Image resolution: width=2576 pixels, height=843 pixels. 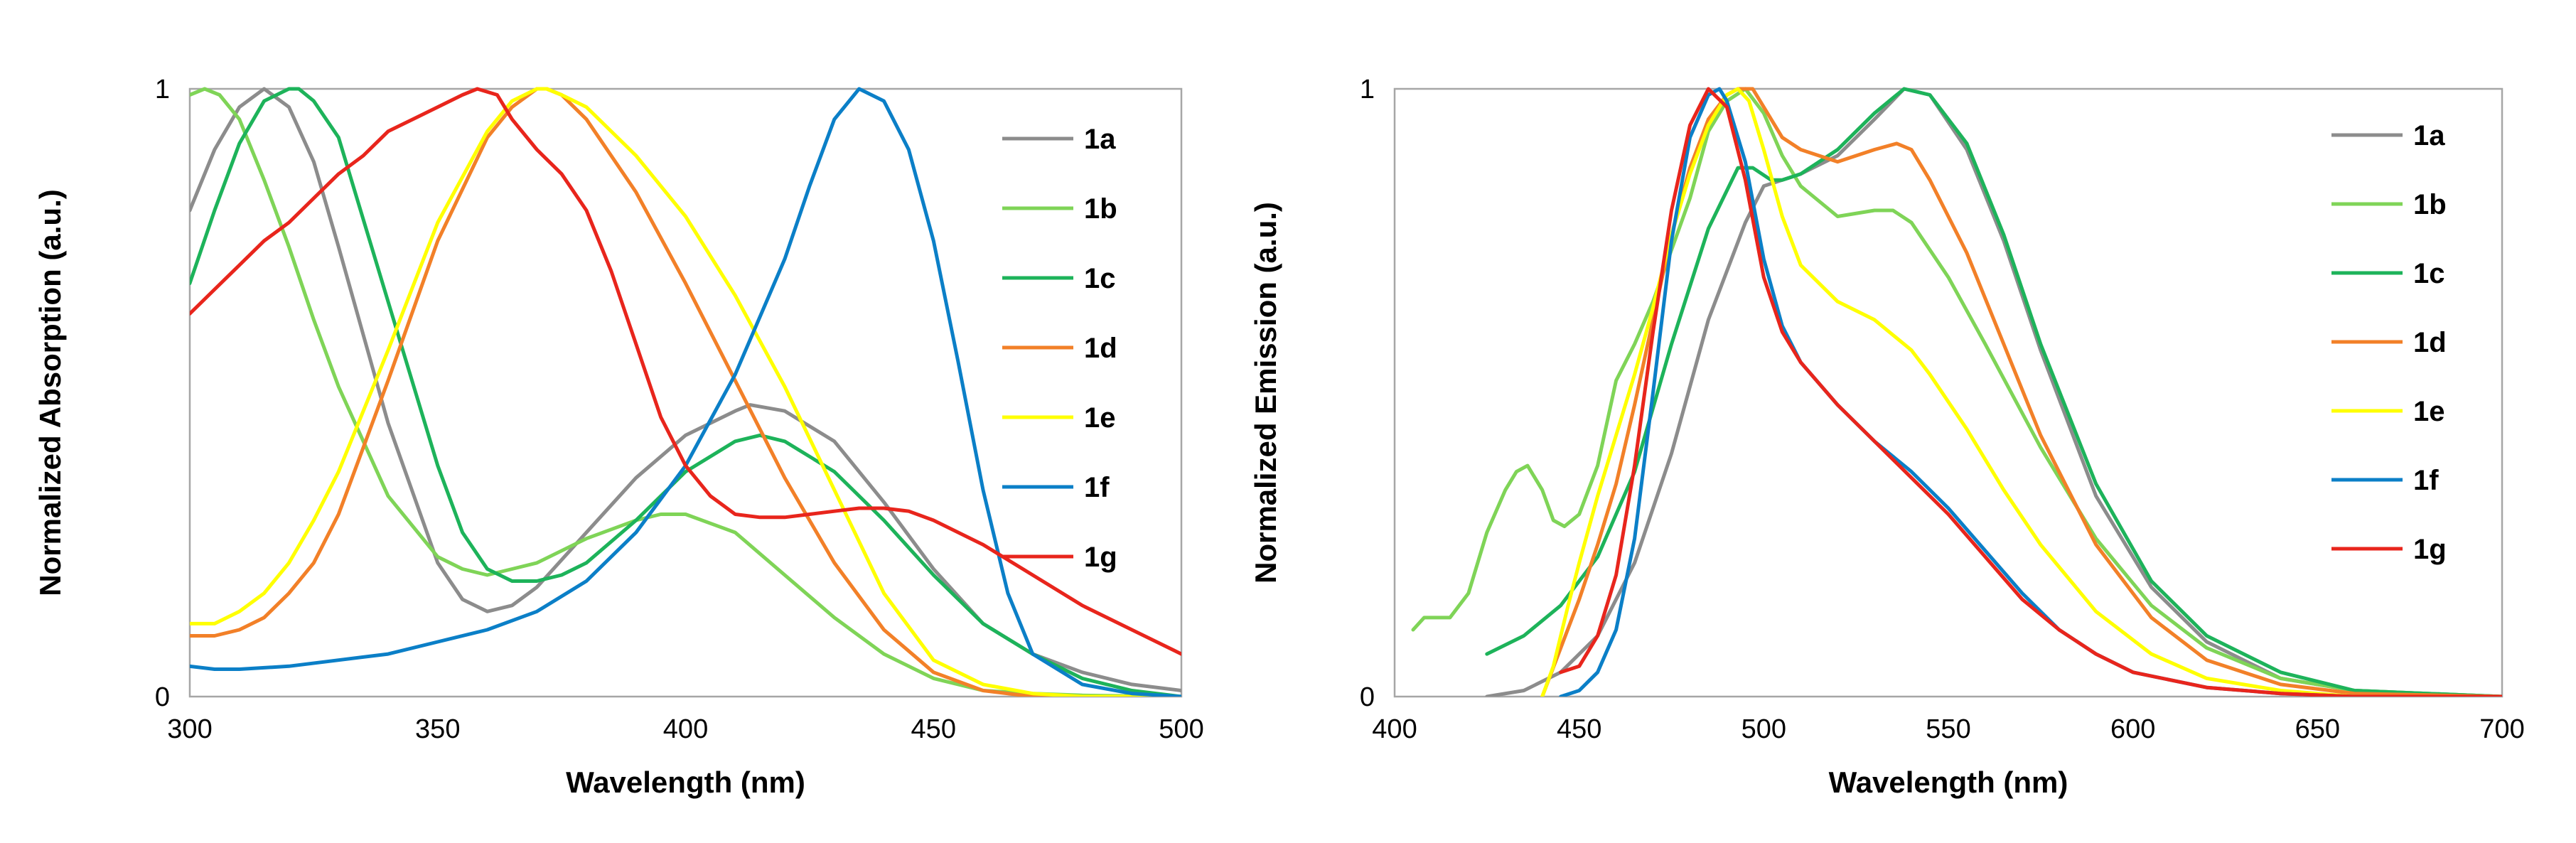 What do you see at coordinates (437, 729) in the screenshot?
I see `x-tick-label: 350` at bounding box center [437, 729].